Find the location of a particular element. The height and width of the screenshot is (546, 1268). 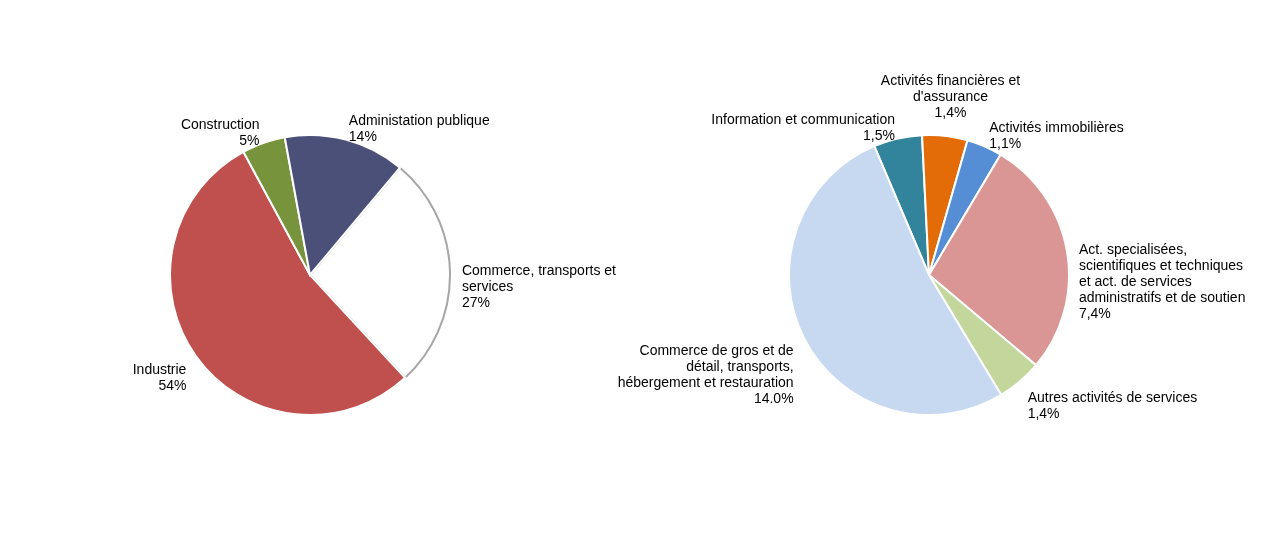

slice-label: Activités immobilières is located at coordinates (1056, 127).